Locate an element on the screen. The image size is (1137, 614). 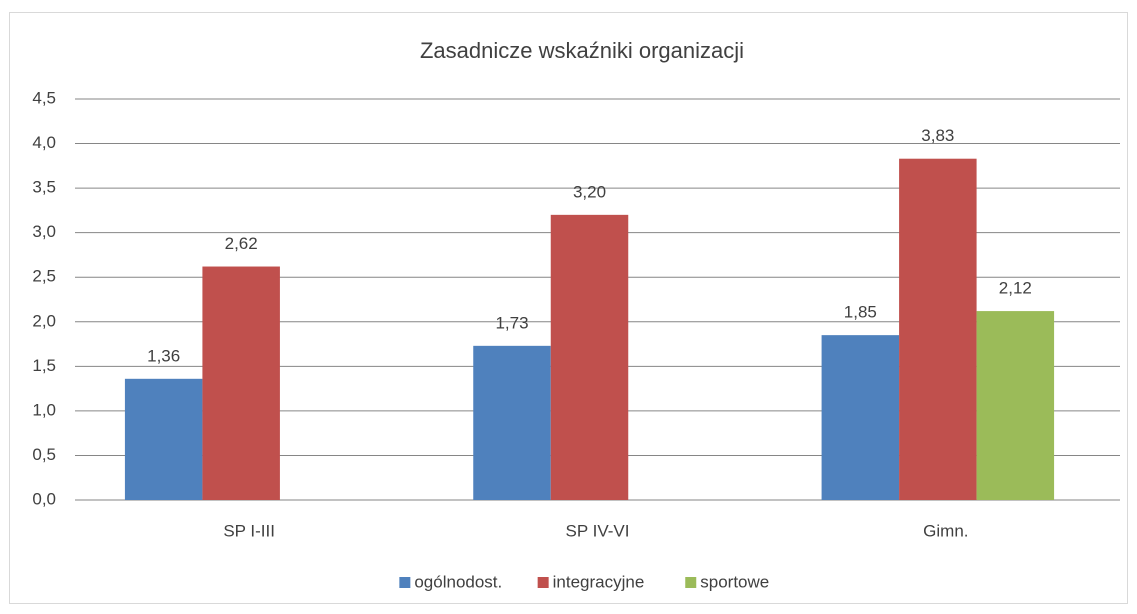
y-tick-label: 0,0 is located at coordinates (44, 498).